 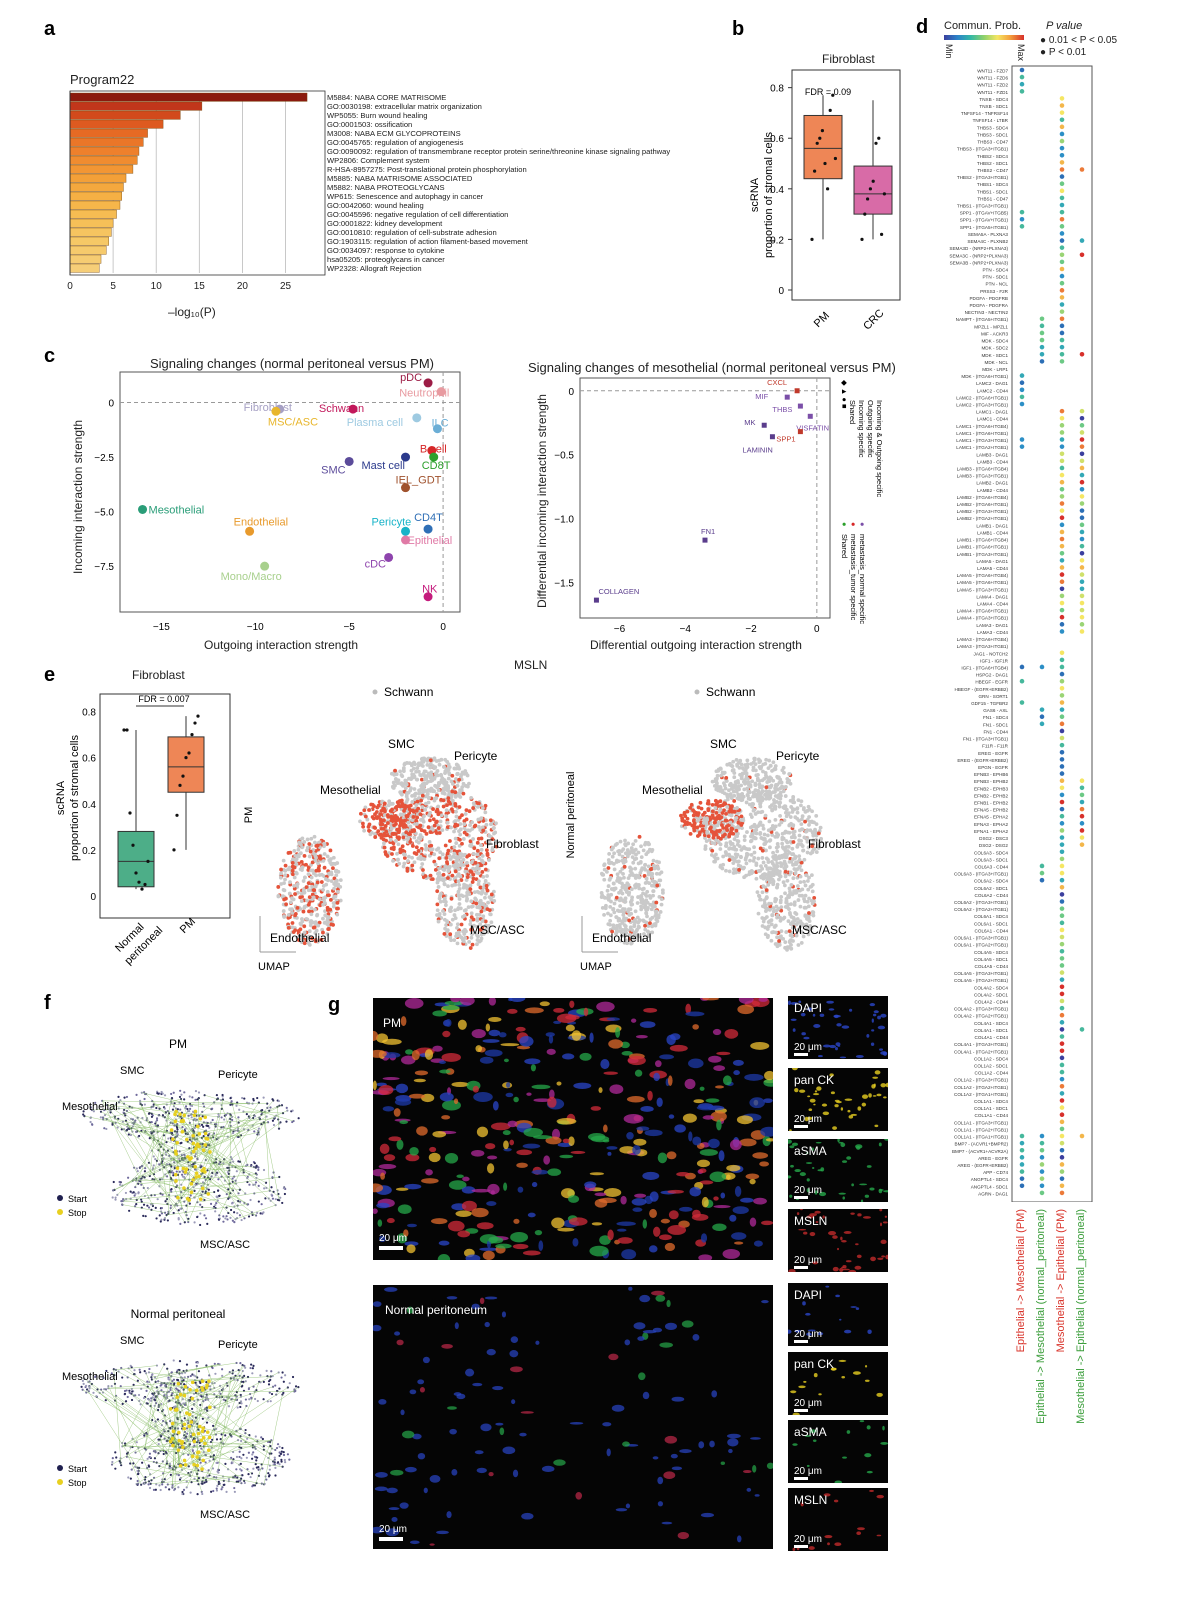 What do you see at coordinates (777, 190) in the screenshot?
I see `b-y-tick: 0.4` at bounding box center [777, 190].